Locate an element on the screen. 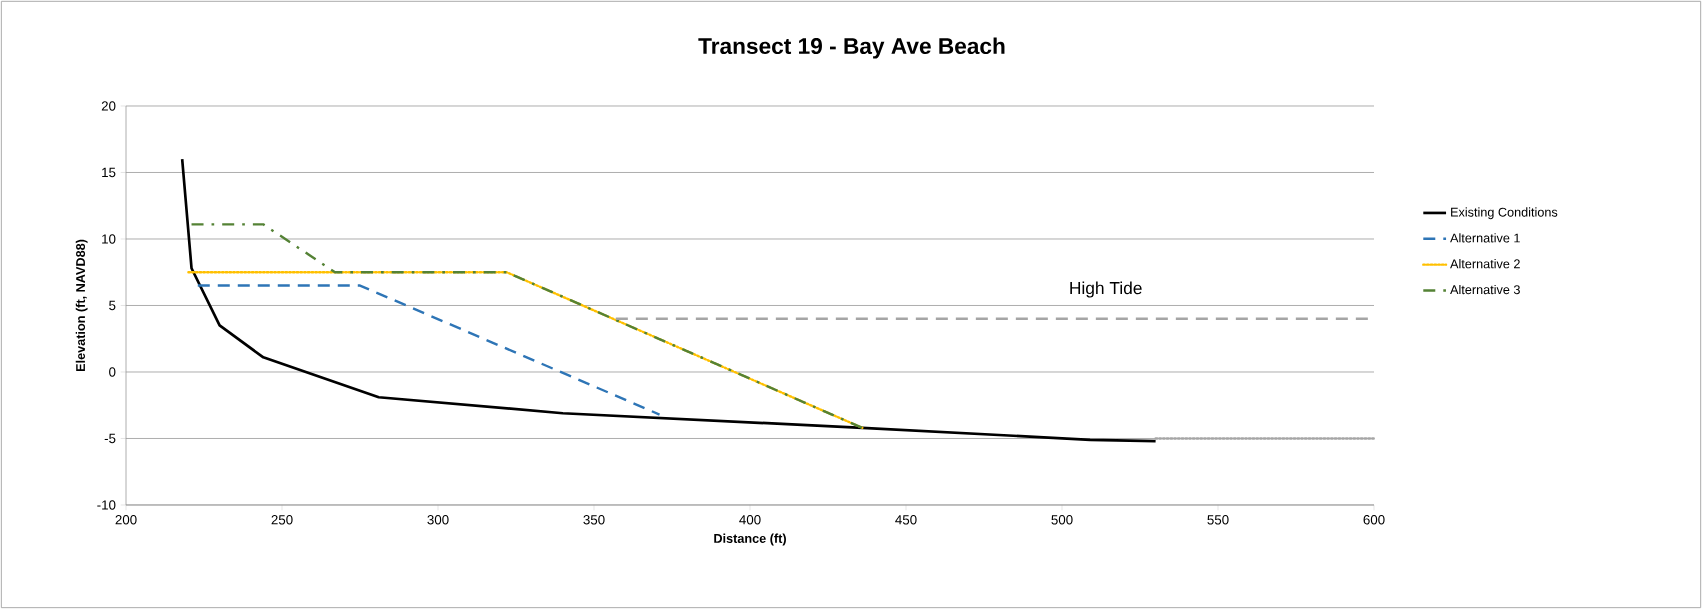 This screenshot has width=1702, height=609. legend-label: Alternative 2 is located at coordinates (1485, 264).